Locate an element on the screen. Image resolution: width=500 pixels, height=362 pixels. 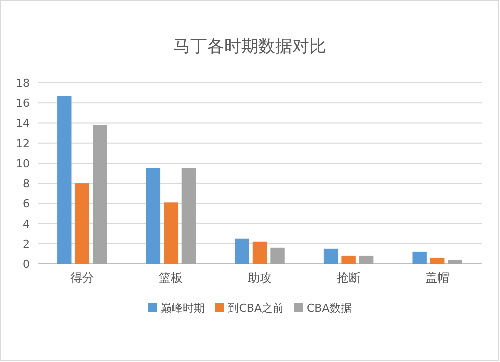
legend-label: 到CBA之前 is located at coordinates (256, 308).